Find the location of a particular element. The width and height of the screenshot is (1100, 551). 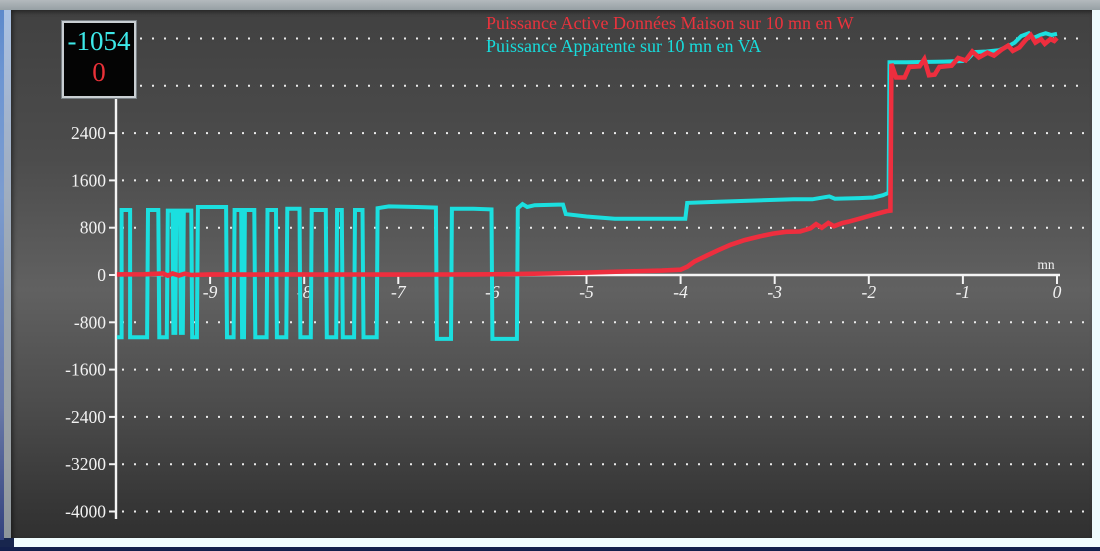

x-tick-label: -2 is located at coordinates (869, 292).